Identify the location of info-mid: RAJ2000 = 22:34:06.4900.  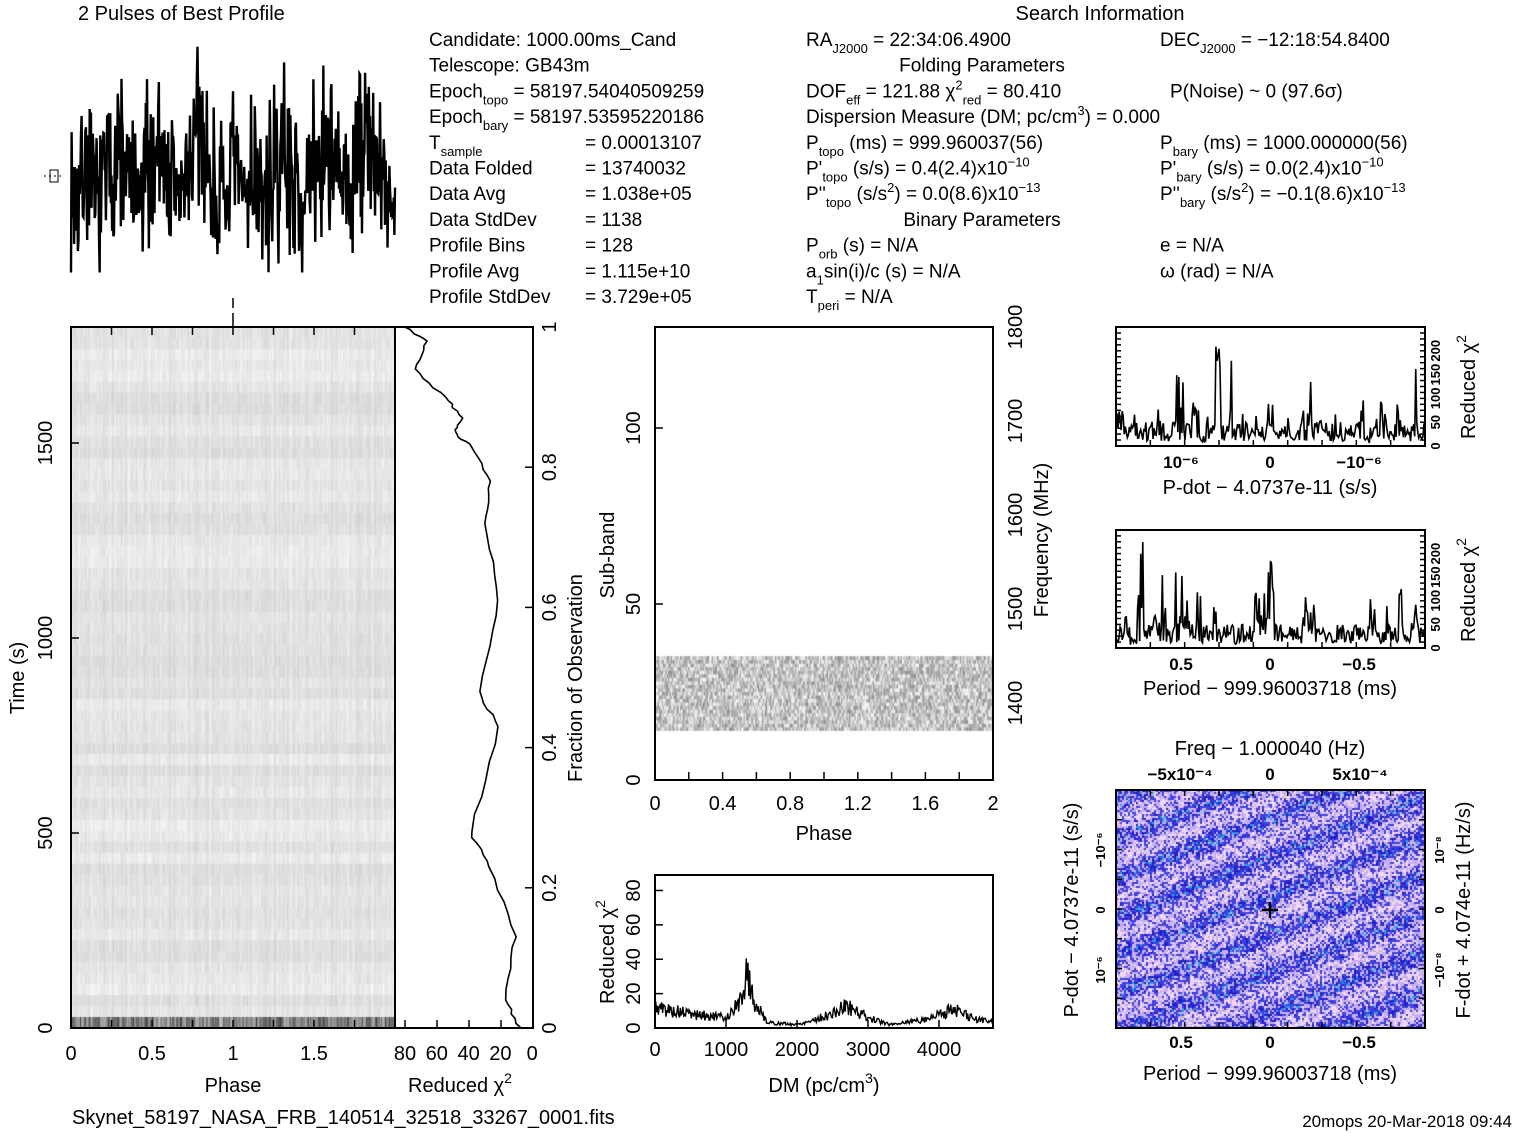
(908, 43).